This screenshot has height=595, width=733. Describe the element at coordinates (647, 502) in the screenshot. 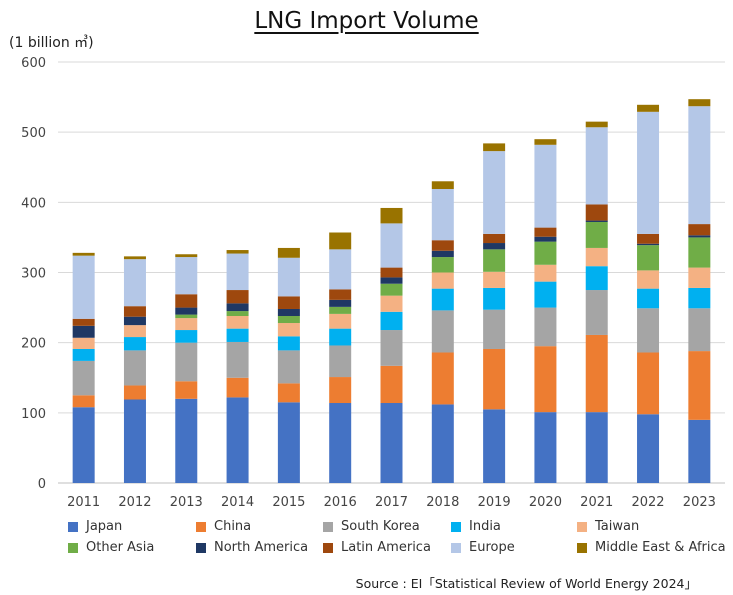

I see `x-tick-label: 2022` at that location.